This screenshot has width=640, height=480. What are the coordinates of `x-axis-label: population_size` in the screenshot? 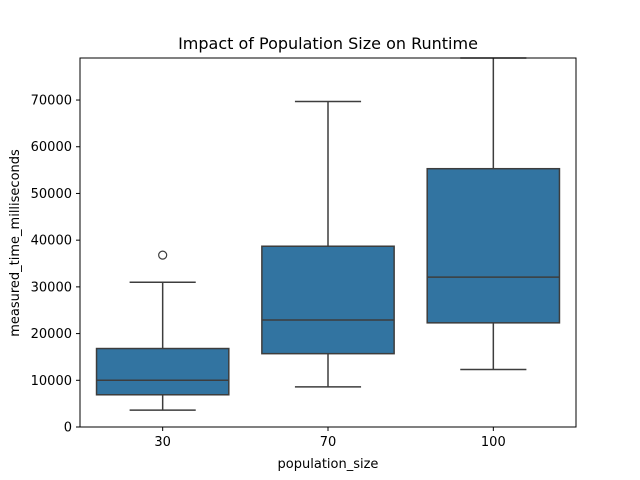 It's located at (328, 464).